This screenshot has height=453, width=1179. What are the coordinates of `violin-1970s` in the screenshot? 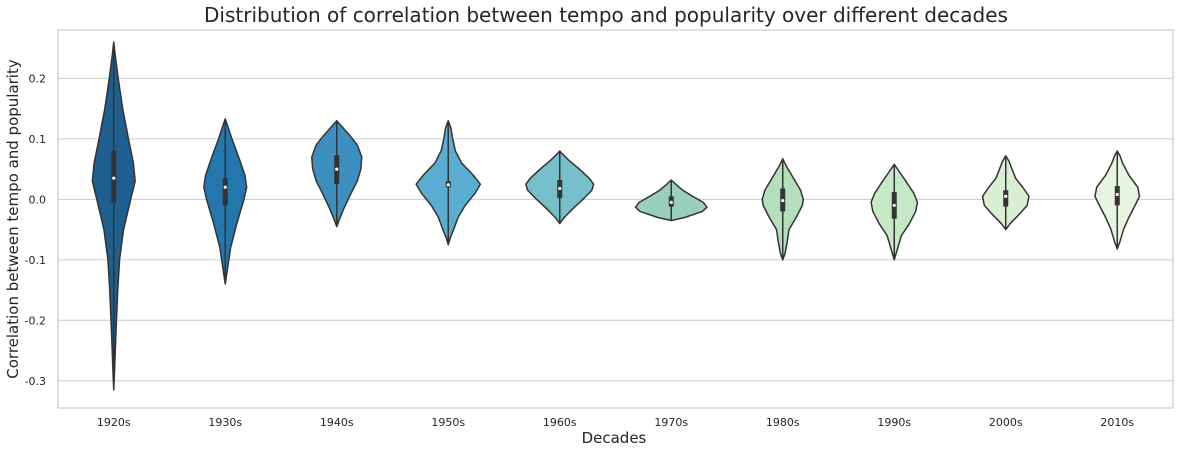 It's located at (671, 200).